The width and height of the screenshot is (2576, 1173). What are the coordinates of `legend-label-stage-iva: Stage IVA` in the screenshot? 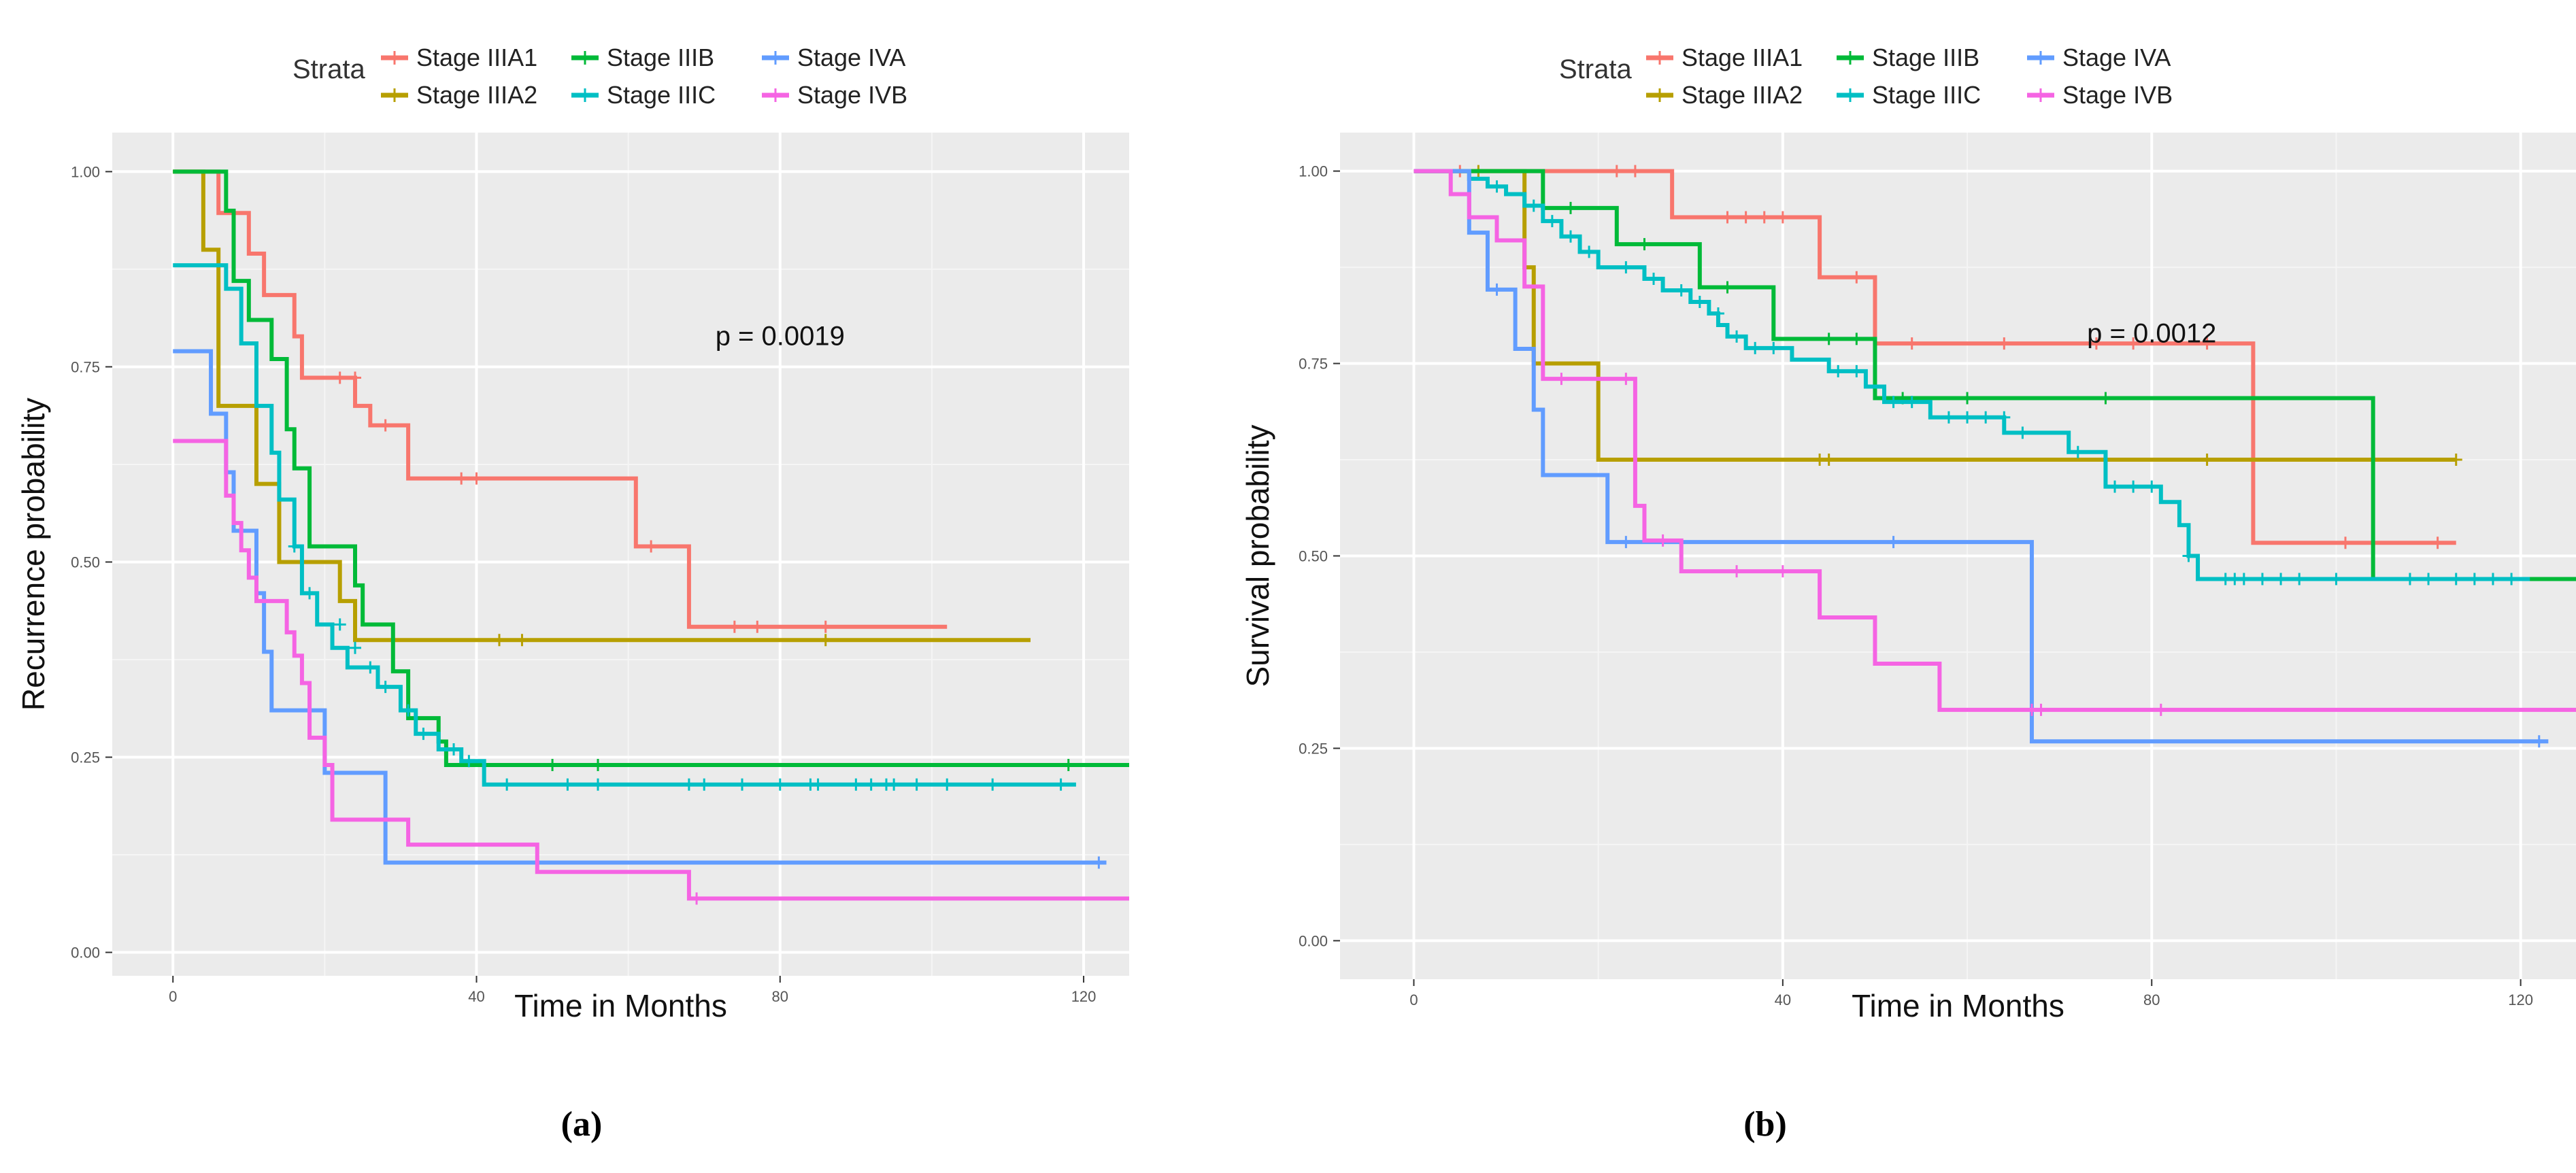 It's located at (2116, 58).